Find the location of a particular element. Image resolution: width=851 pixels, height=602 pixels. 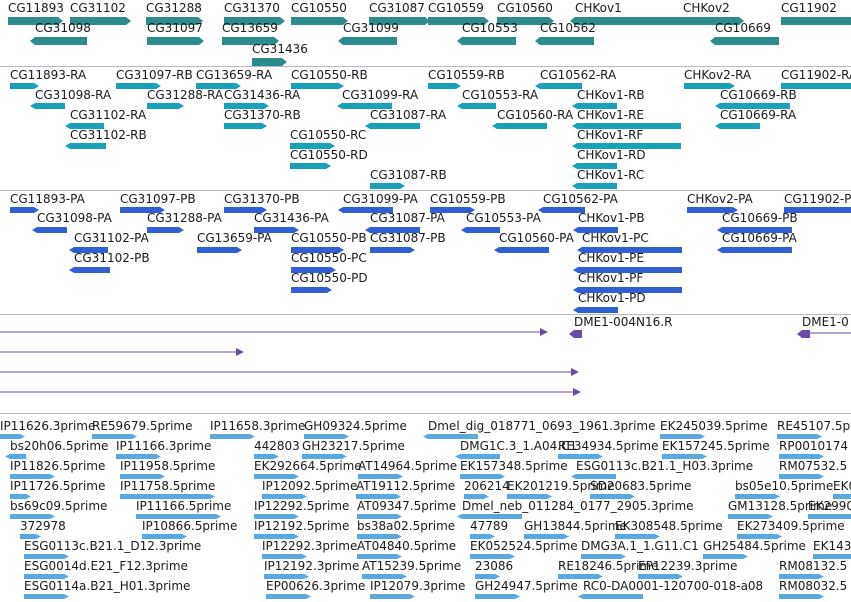

est-feature-label: IP12079.3prime is located at coordinates (418, 586).